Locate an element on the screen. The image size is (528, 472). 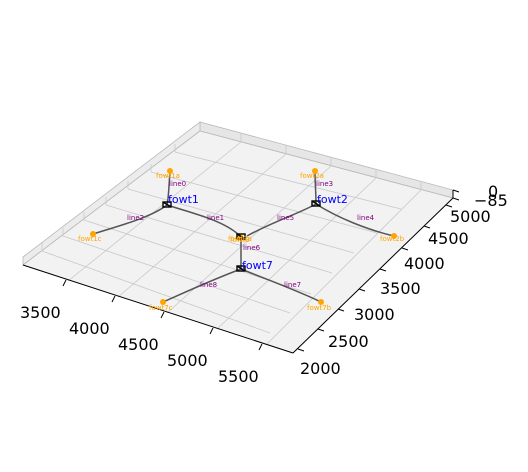
mooring-line-line8 is located at coordinates (202, 285).